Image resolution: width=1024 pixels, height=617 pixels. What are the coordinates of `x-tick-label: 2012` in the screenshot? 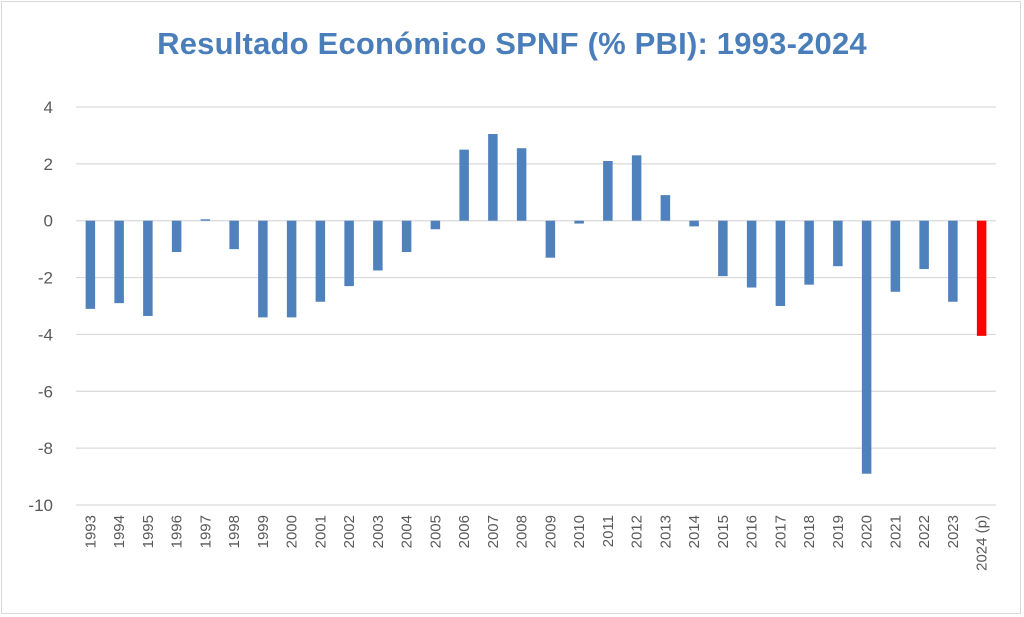 It's located at (637, 531).